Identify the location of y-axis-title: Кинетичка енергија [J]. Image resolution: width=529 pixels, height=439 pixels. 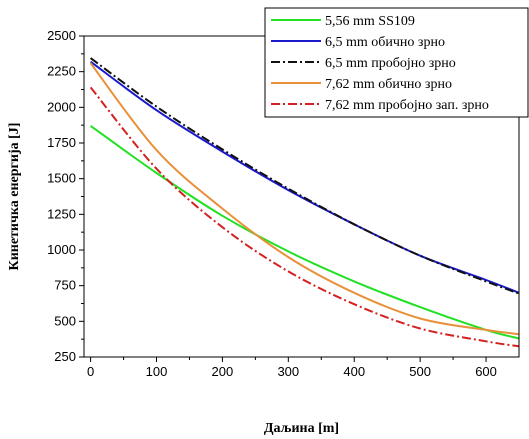
(14, 197).